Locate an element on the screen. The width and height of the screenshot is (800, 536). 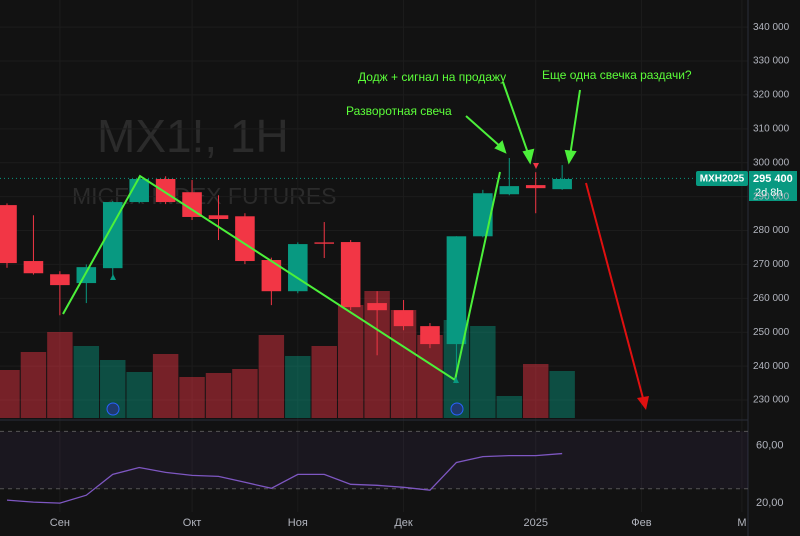
y-tick-label: 250 000 is located at coordinates (771, 332).